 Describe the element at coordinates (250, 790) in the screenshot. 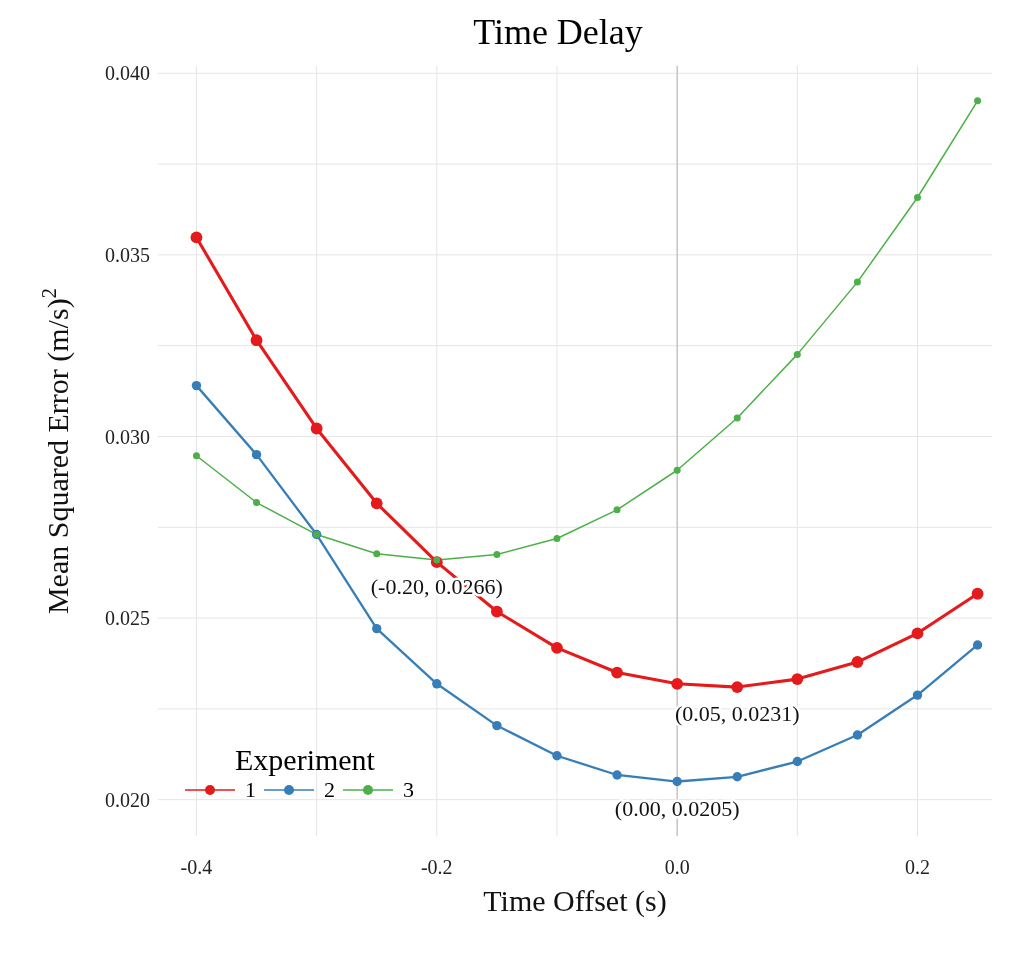

I see `legend-label: 1` at that location.